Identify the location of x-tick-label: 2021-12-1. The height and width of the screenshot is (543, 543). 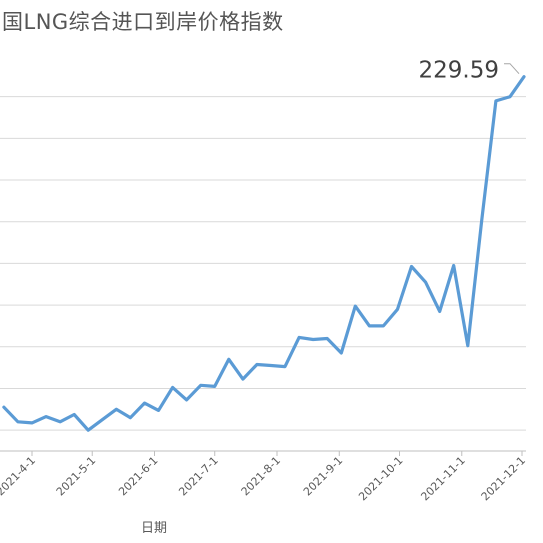
(503, 478).